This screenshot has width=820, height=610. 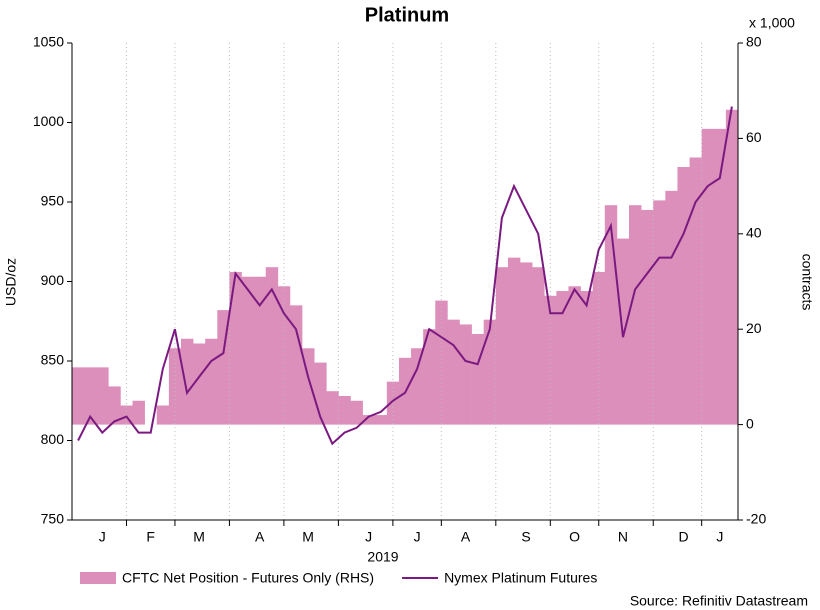 What do you see at coordinates (719, 601) in the screenshot?
I see `source: Source: Refinitiv Datastream` at bounding box center [719, 601].